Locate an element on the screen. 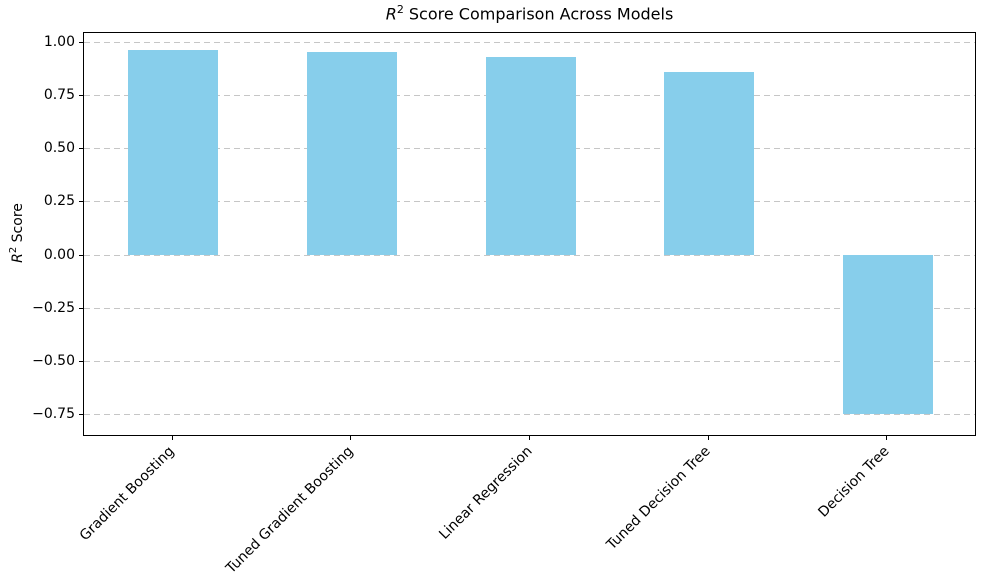 Image resolution: width=982 pixels, height=574 pixels. y-axis-label-rest: Score is located at coordinates (17, 225).